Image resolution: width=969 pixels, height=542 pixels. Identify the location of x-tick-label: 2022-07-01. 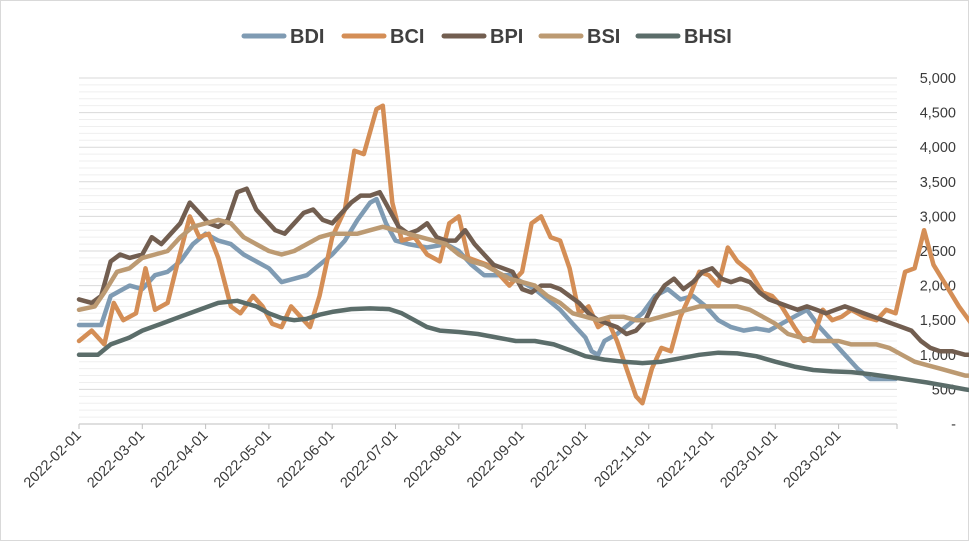
(370, 460).